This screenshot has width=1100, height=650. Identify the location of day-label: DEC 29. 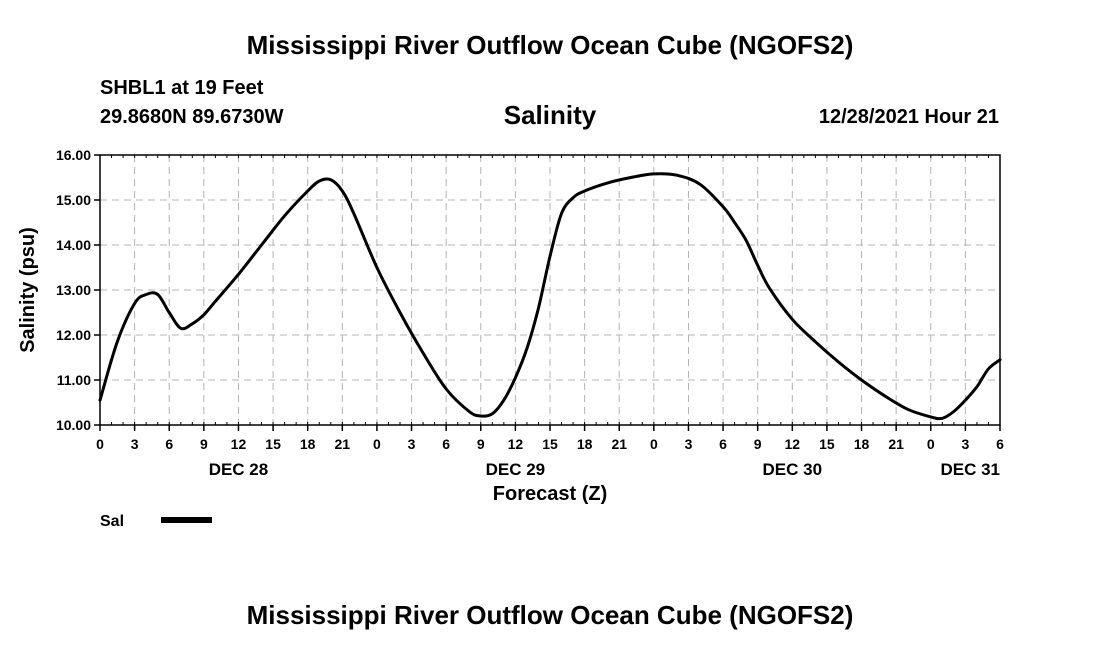
(516, 469).